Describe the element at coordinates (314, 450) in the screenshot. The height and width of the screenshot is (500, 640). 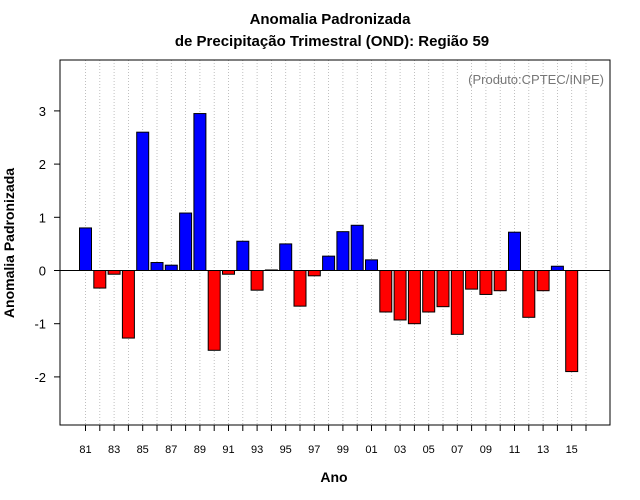
I see `x-tick-label: 97` at that location.